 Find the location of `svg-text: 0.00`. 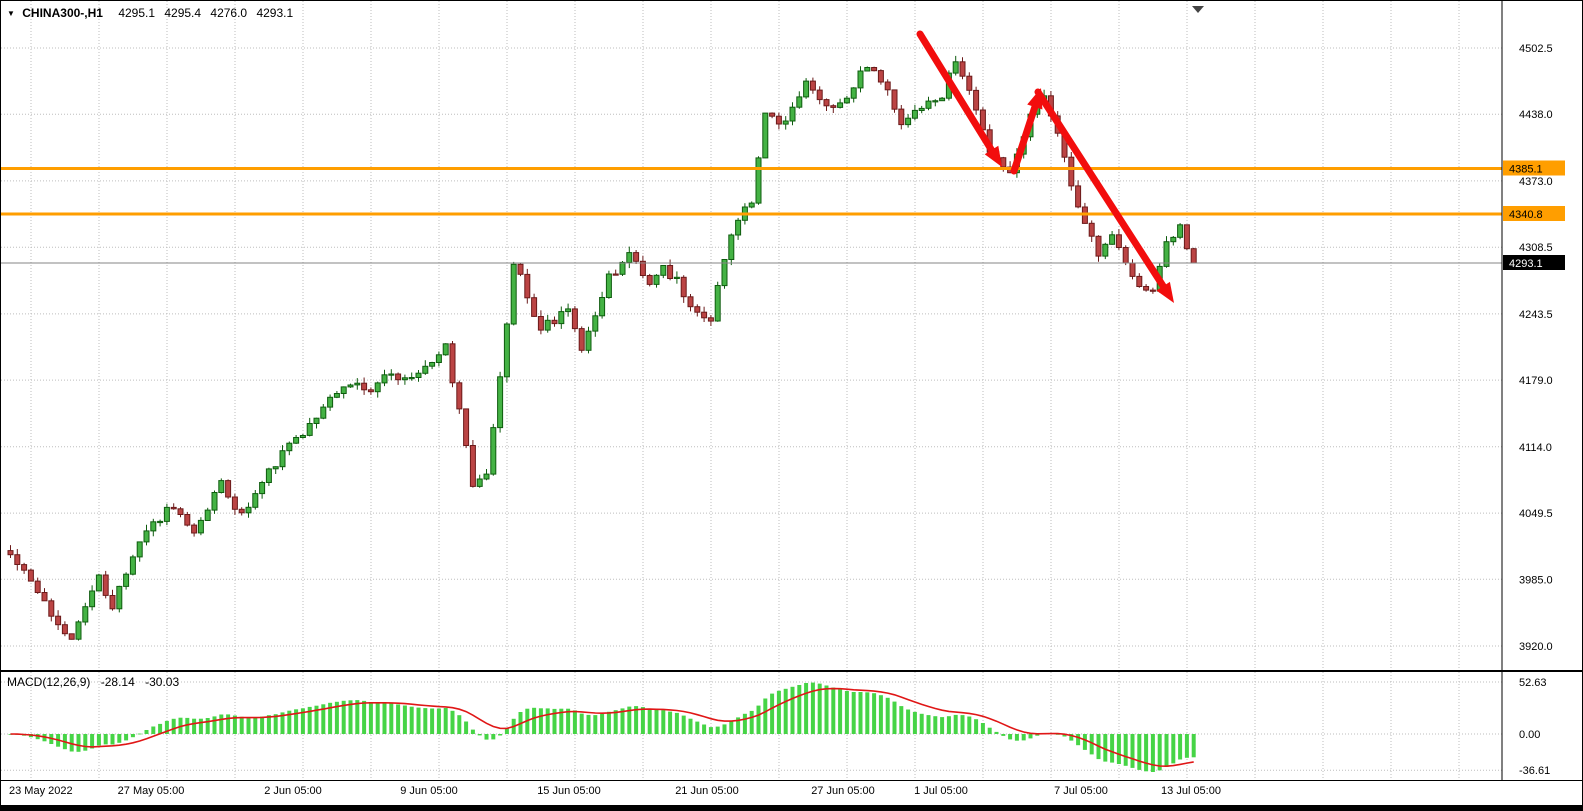

svg-text: 0.00 is located at coordinates (1529, 735).